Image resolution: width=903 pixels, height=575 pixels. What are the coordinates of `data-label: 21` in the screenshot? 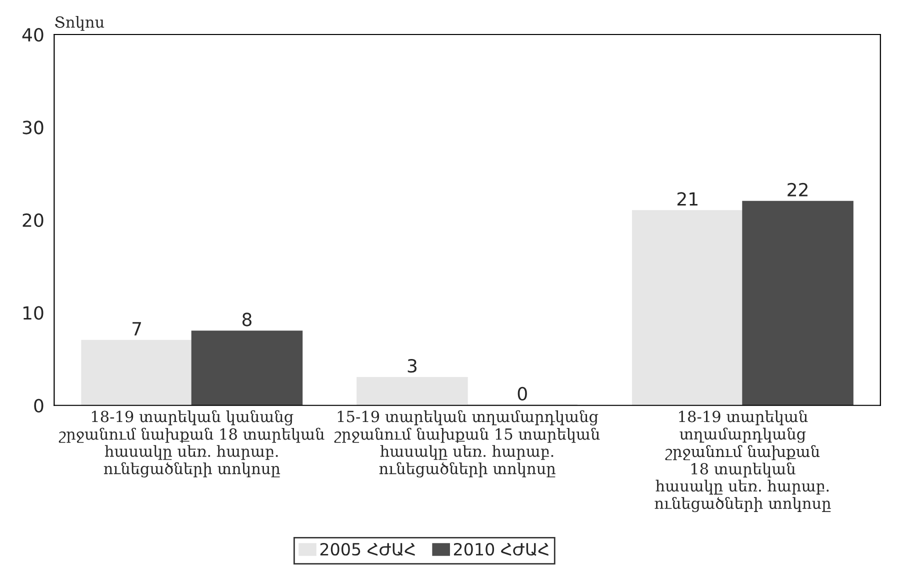 It's located at (687, 199).